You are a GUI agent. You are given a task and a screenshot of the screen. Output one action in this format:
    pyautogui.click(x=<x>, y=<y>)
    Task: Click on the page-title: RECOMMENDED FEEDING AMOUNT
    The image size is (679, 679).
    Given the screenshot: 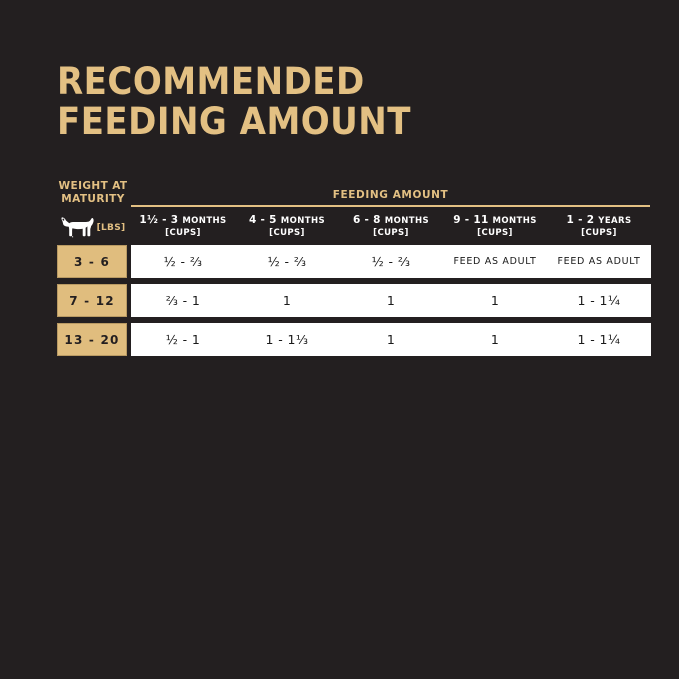 What is the action you would take?
    pyautogui.click(x=337, y=102)
    